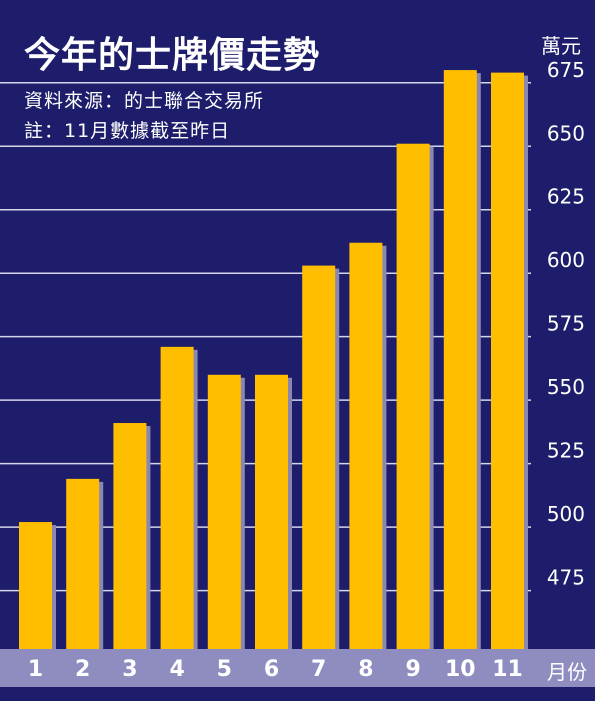  What do you see at coordinates (412, 669) in the screenshot?
I see `x-tick-label: 9` at bounding box center [412, 669].